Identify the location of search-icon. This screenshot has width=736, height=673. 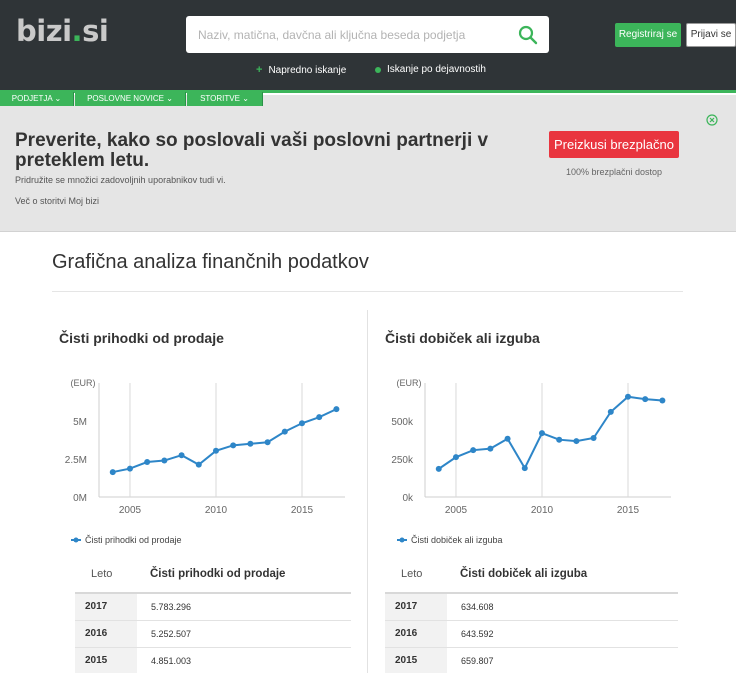
(528, 35).